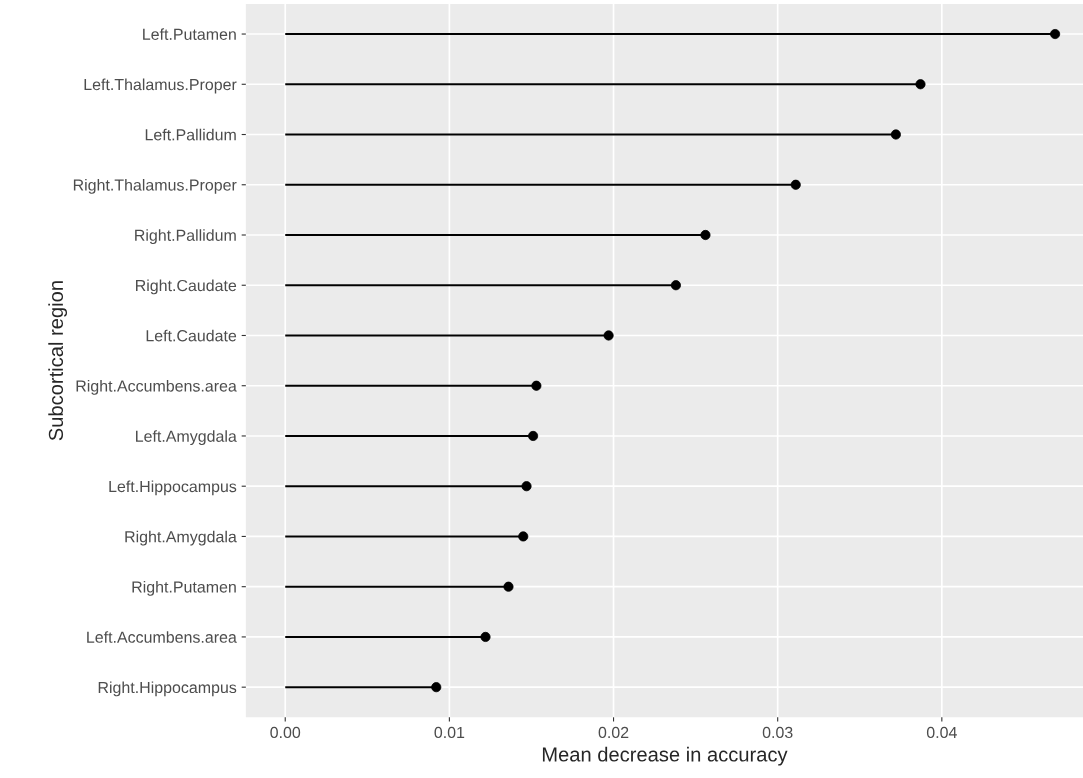 The height and width of the screenshot is (778, 1083). What do you see at coordinates (155, 186) in the screenshot?
I see `y-tick-label: Right.Thalamus.Proper` at bounding box center [155, 186].